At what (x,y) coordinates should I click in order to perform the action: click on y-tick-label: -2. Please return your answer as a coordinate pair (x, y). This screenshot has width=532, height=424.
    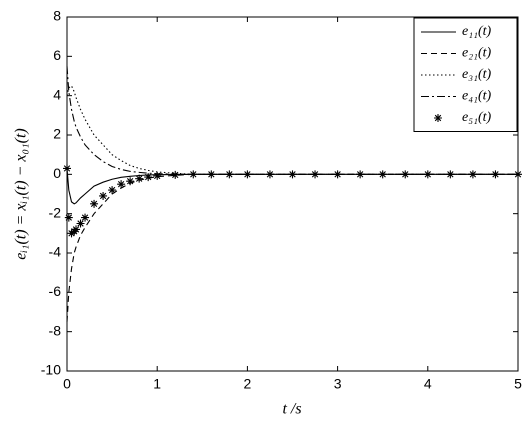
    Looking at the image, I should click on (55, 212).